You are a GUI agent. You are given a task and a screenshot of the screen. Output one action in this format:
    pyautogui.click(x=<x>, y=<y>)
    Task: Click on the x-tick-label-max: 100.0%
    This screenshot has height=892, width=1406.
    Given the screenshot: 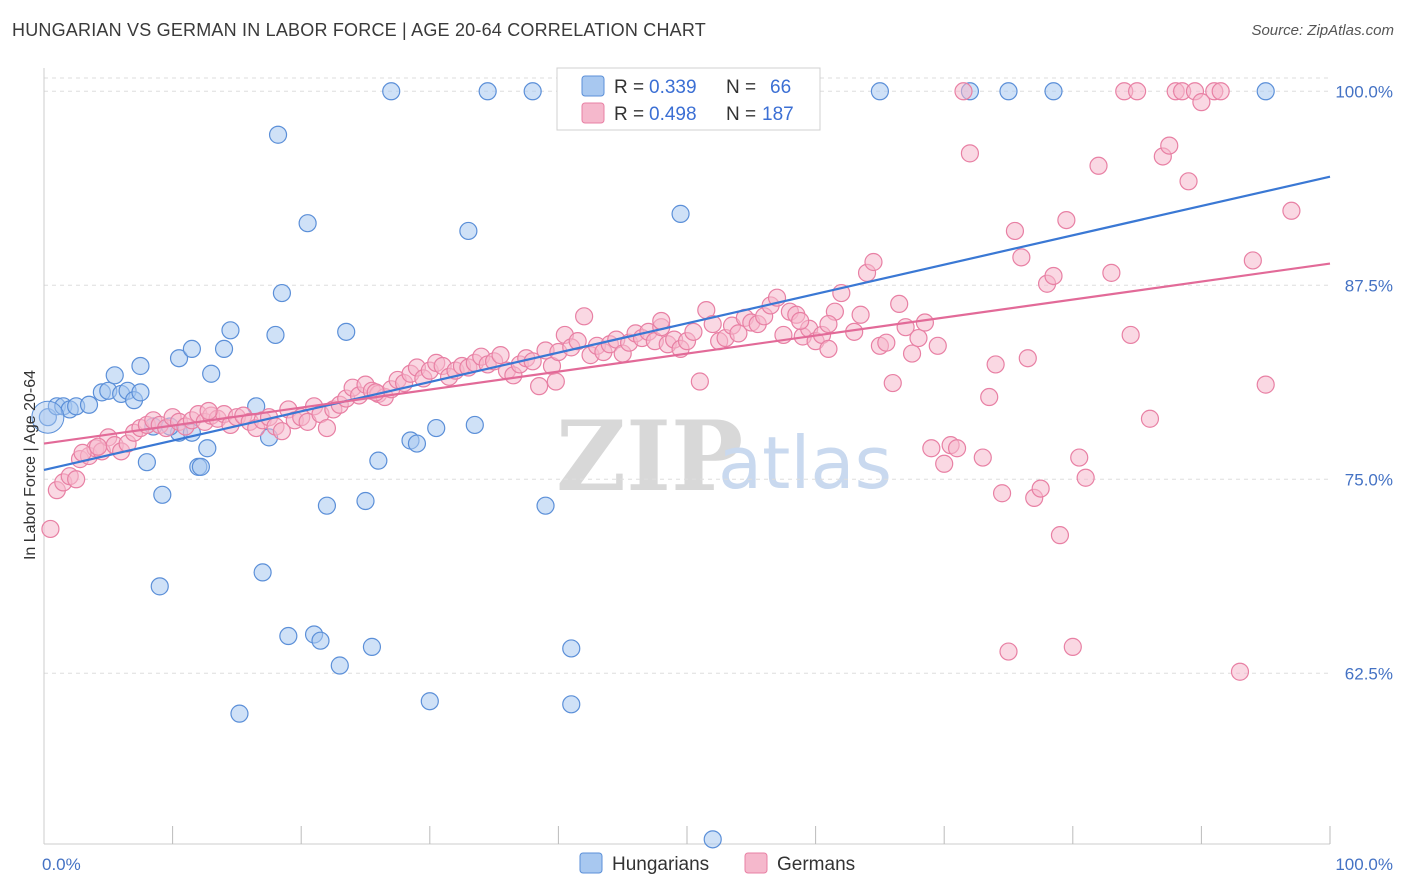 What is the action you would take?
    pyautogui.click(x=1364, y=864)
    